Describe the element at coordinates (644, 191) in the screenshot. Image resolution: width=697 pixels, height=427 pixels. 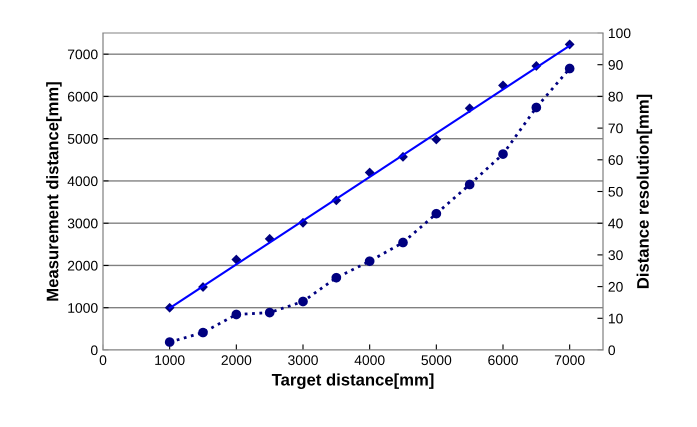
I see `y2-axis-title: Distance resolution[mm]` at that location.